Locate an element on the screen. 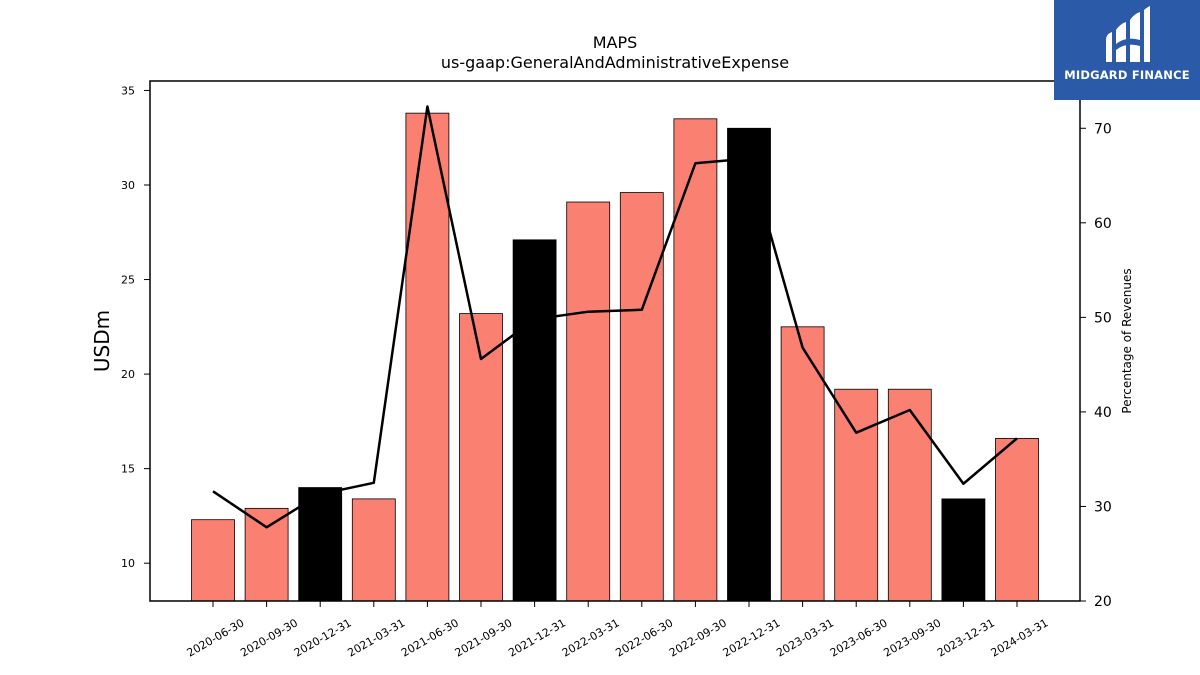 The width and height of the screenshot is (1200, 675). y2-tick-label: 30 is located at coordinates (1103, 507).